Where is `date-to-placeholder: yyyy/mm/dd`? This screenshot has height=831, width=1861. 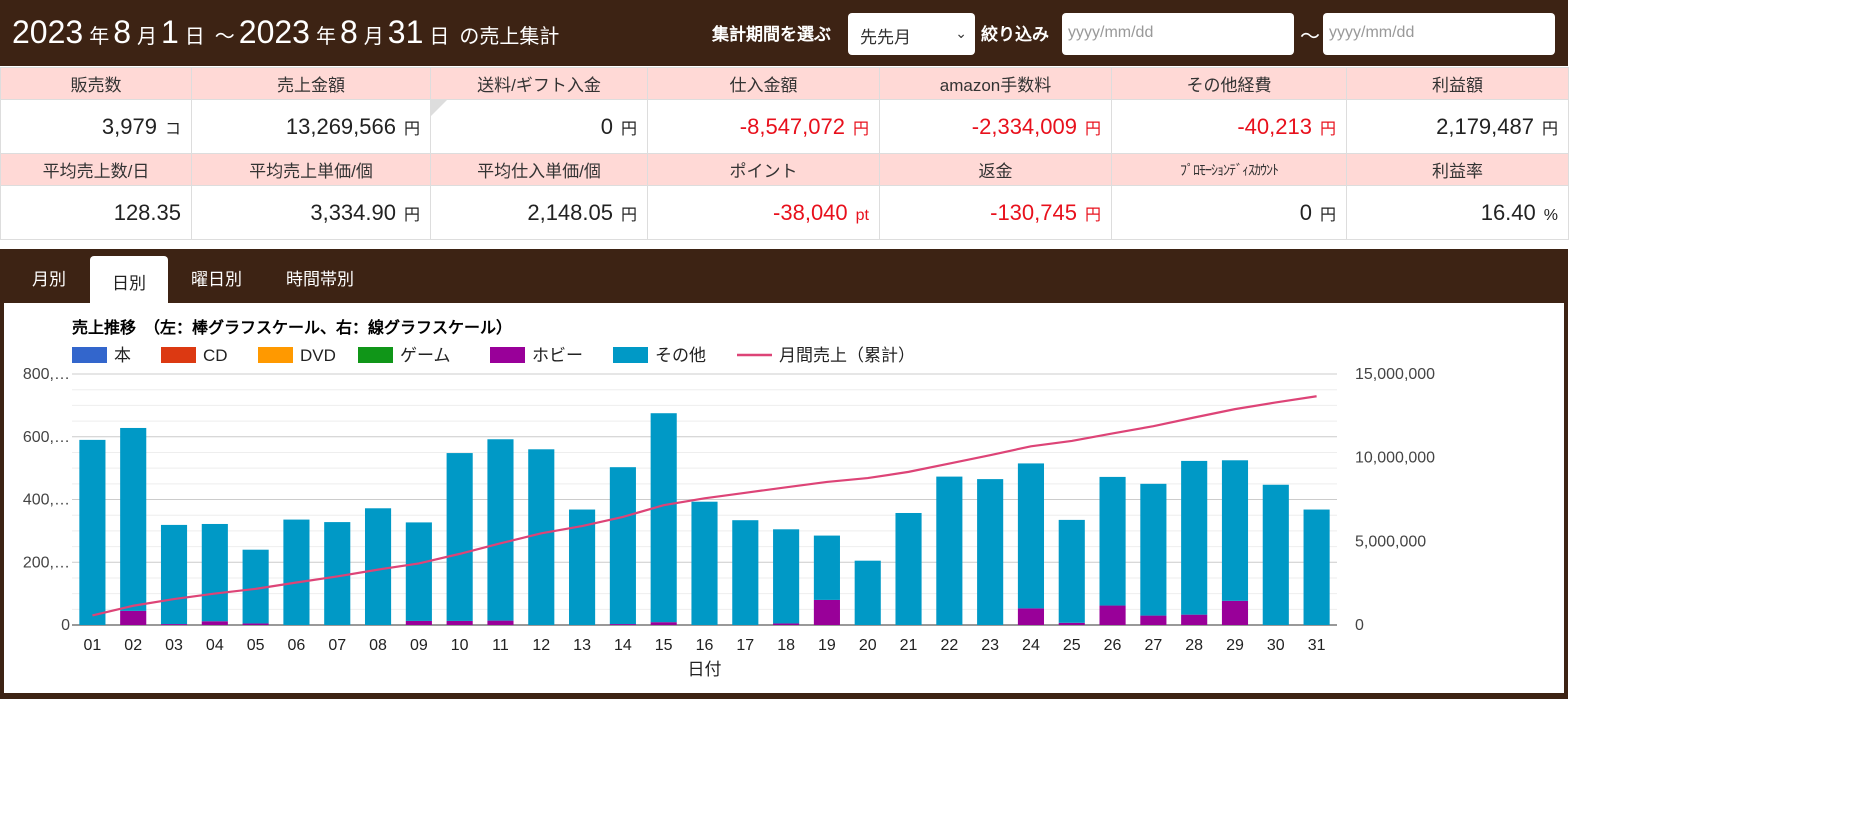 date-to-placeholder: yyyy/mm/dd is located at coordinates (1372, 32).